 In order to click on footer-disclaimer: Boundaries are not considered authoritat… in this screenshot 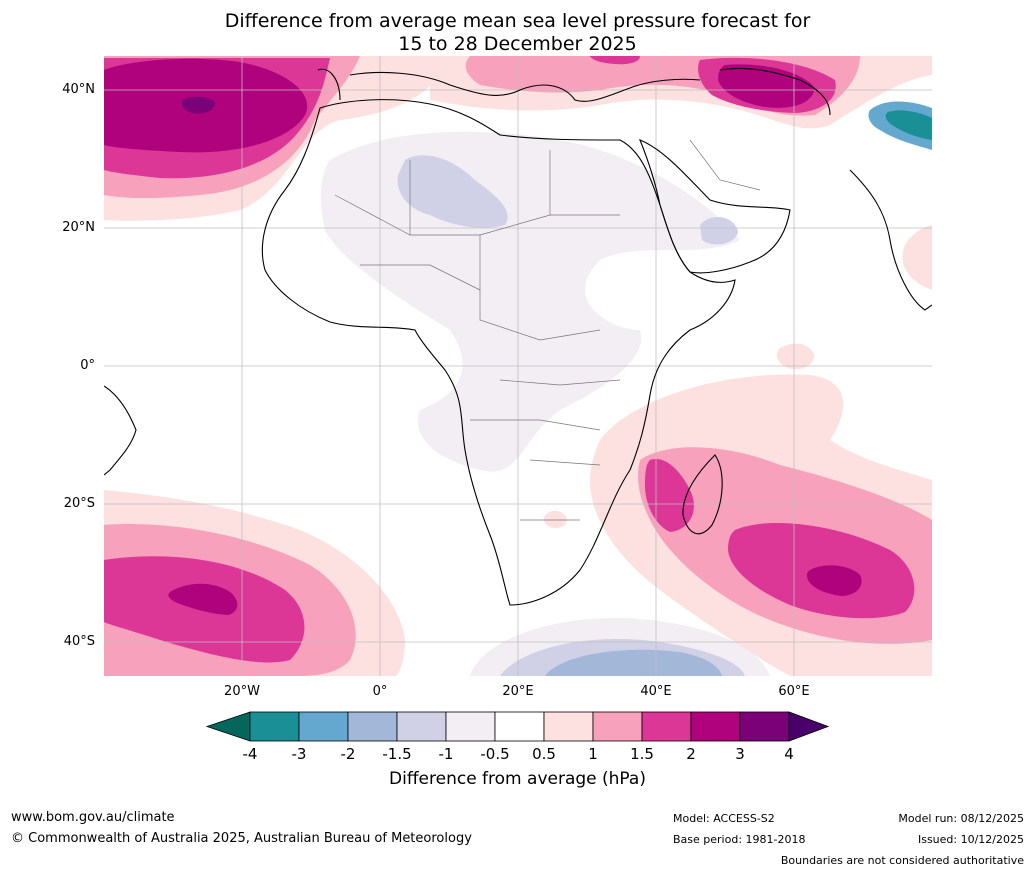, I will do `click(902, 860)`.